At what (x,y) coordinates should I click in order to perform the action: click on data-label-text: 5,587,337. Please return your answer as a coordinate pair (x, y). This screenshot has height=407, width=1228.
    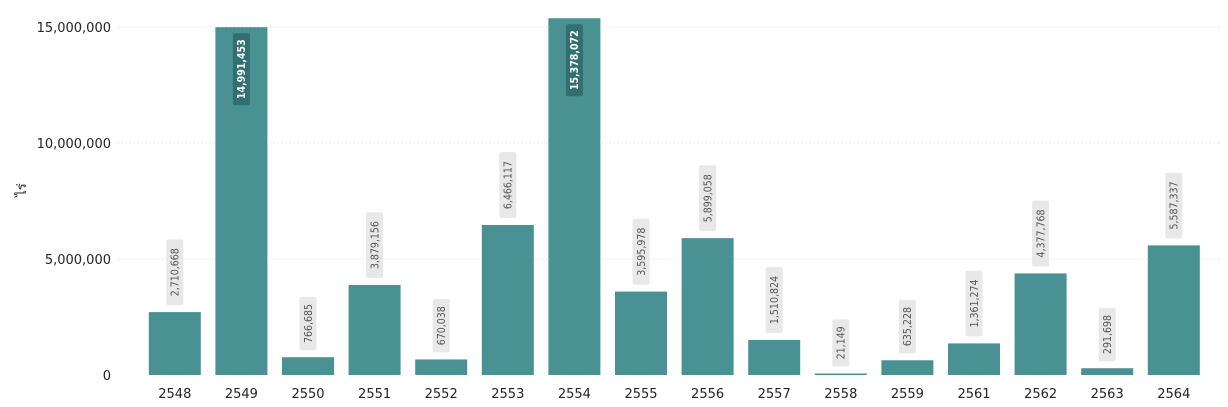
    Looking at the image, I should click on (1175, 205).